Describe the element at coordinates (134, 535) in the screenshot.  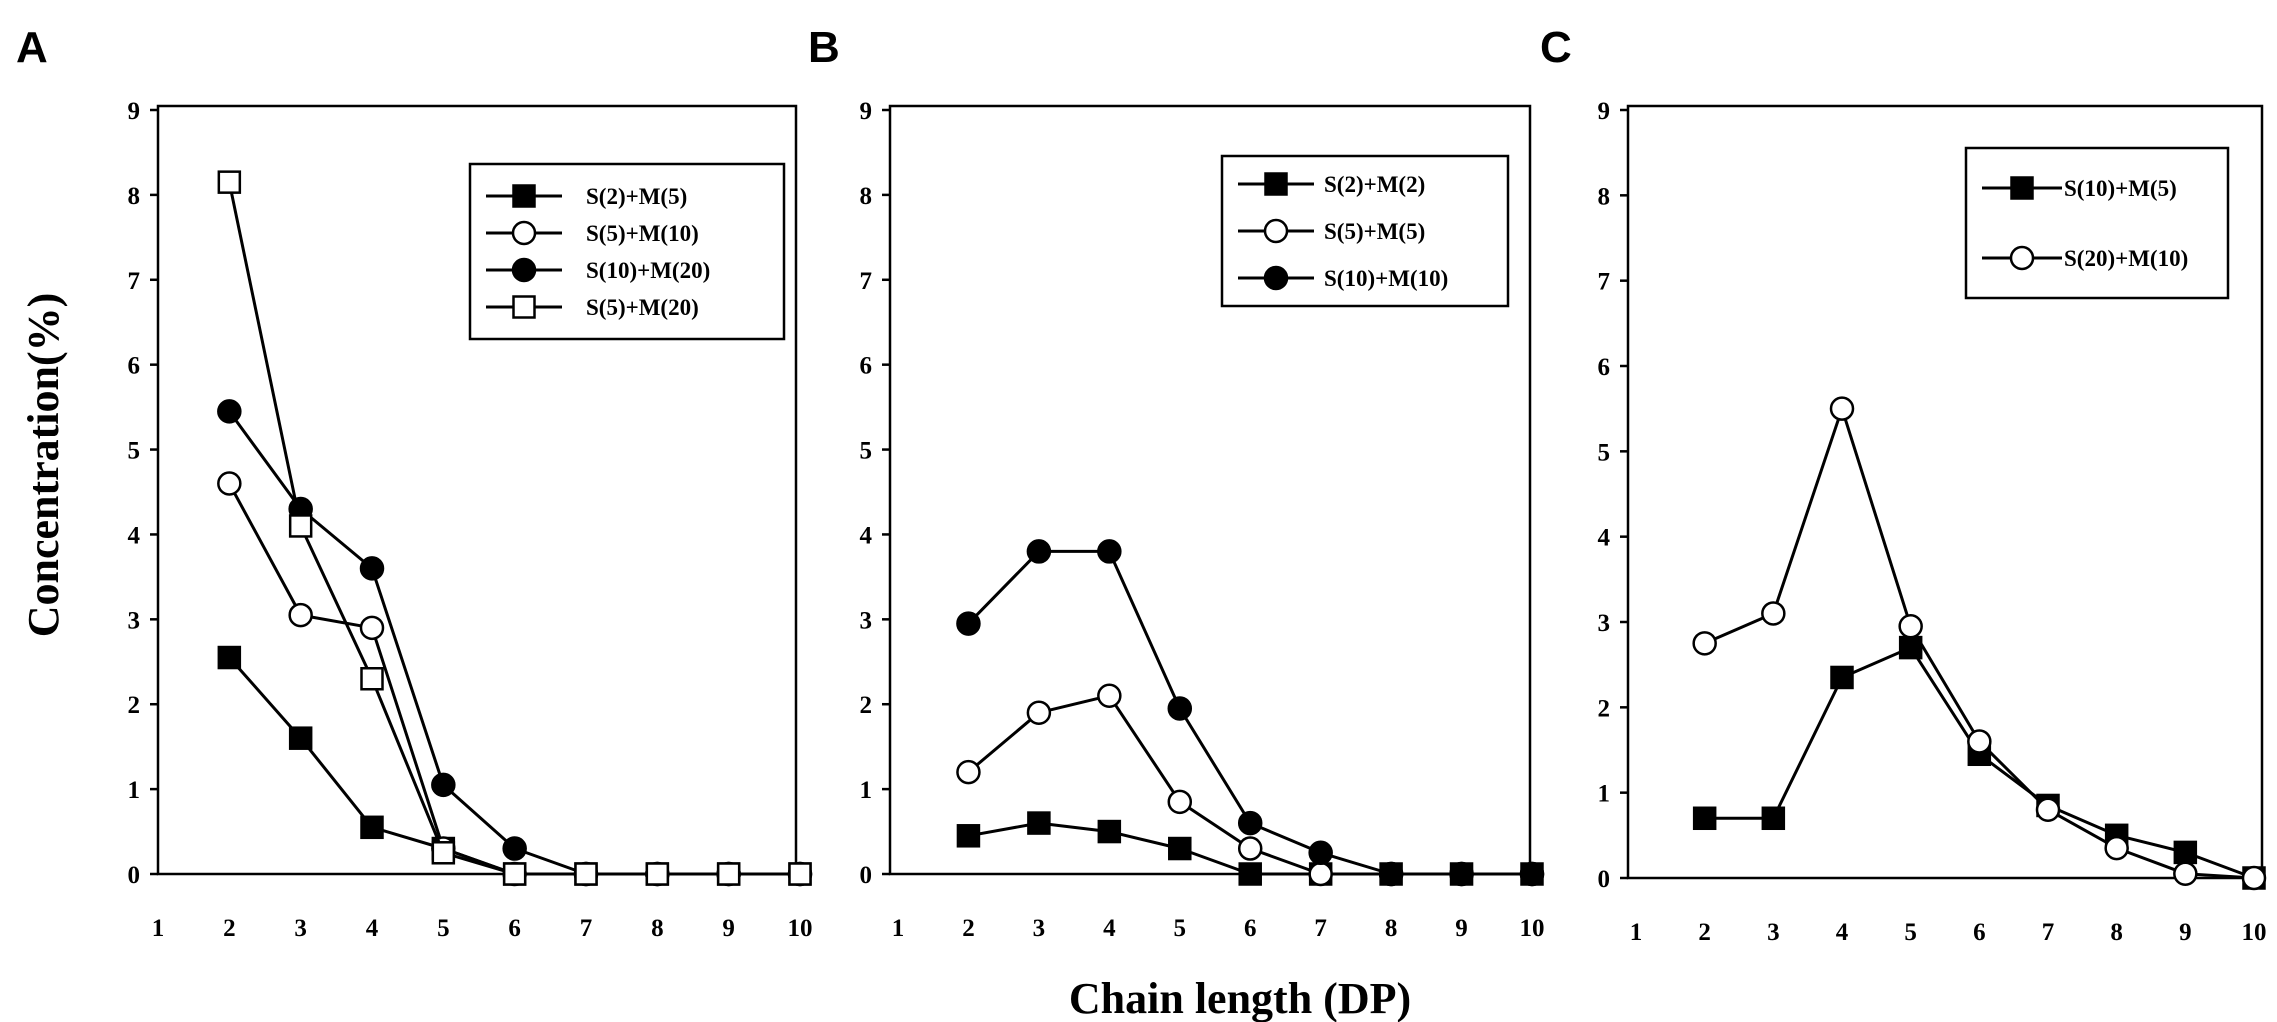
I see `panel-a-y-tick-label: 4` at that location.